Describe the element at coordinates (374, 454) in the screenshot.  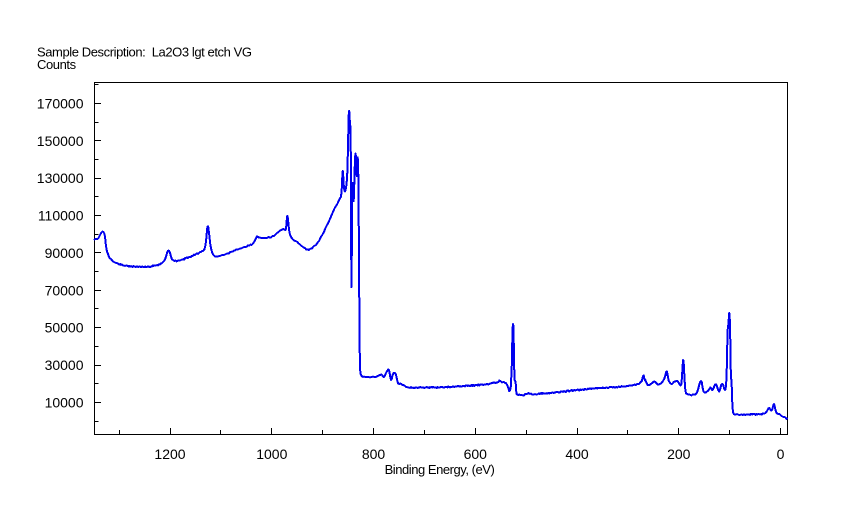
I see `svg-text: 800` at that location.